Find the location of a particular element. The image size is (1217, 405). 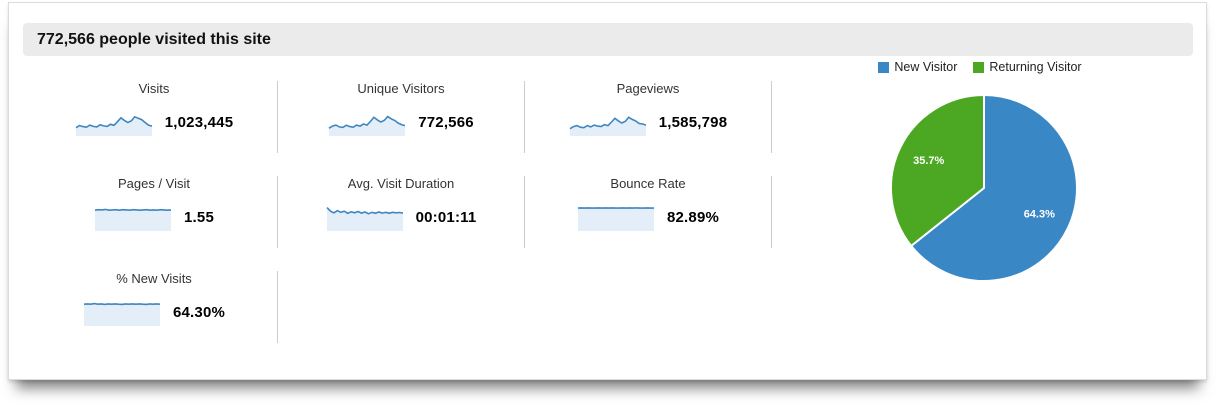

metric-cell-pageviews: Pageviews 1,585,798 is located at coordinates (648, 117).